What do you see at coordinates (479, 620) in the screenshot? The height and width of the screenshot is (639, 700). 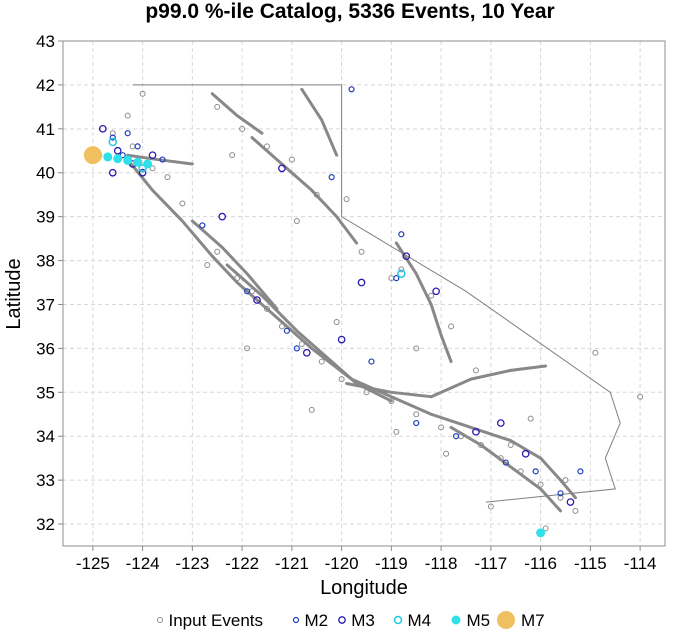 I see `legend-label: M5` at bounding box center [479, 620].